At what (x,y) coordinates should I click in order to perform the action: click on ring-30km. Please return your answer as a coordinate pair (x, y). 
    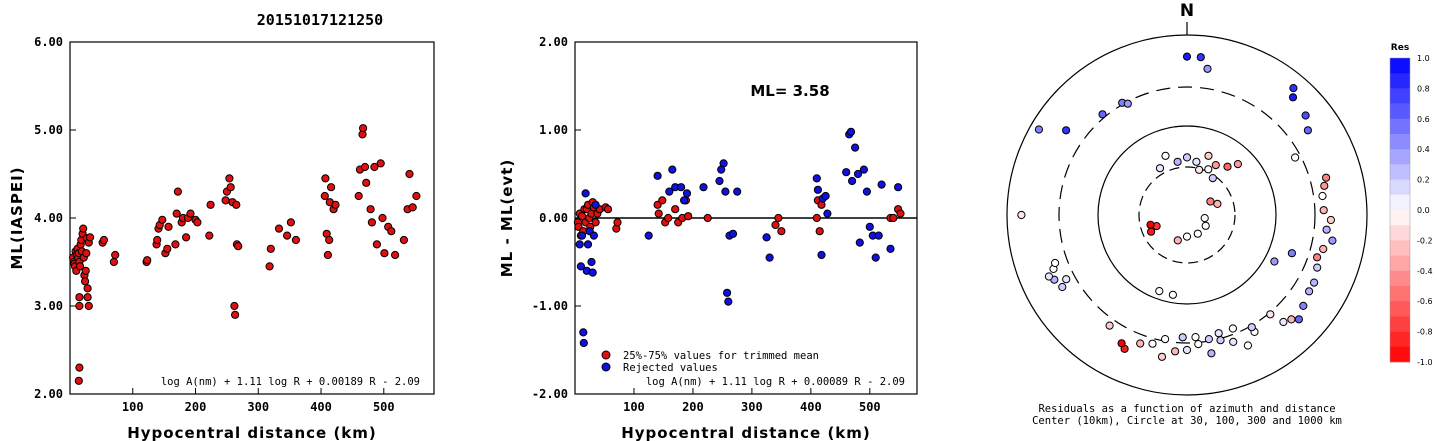
    Looking at the image, I should click on (1187, 215).